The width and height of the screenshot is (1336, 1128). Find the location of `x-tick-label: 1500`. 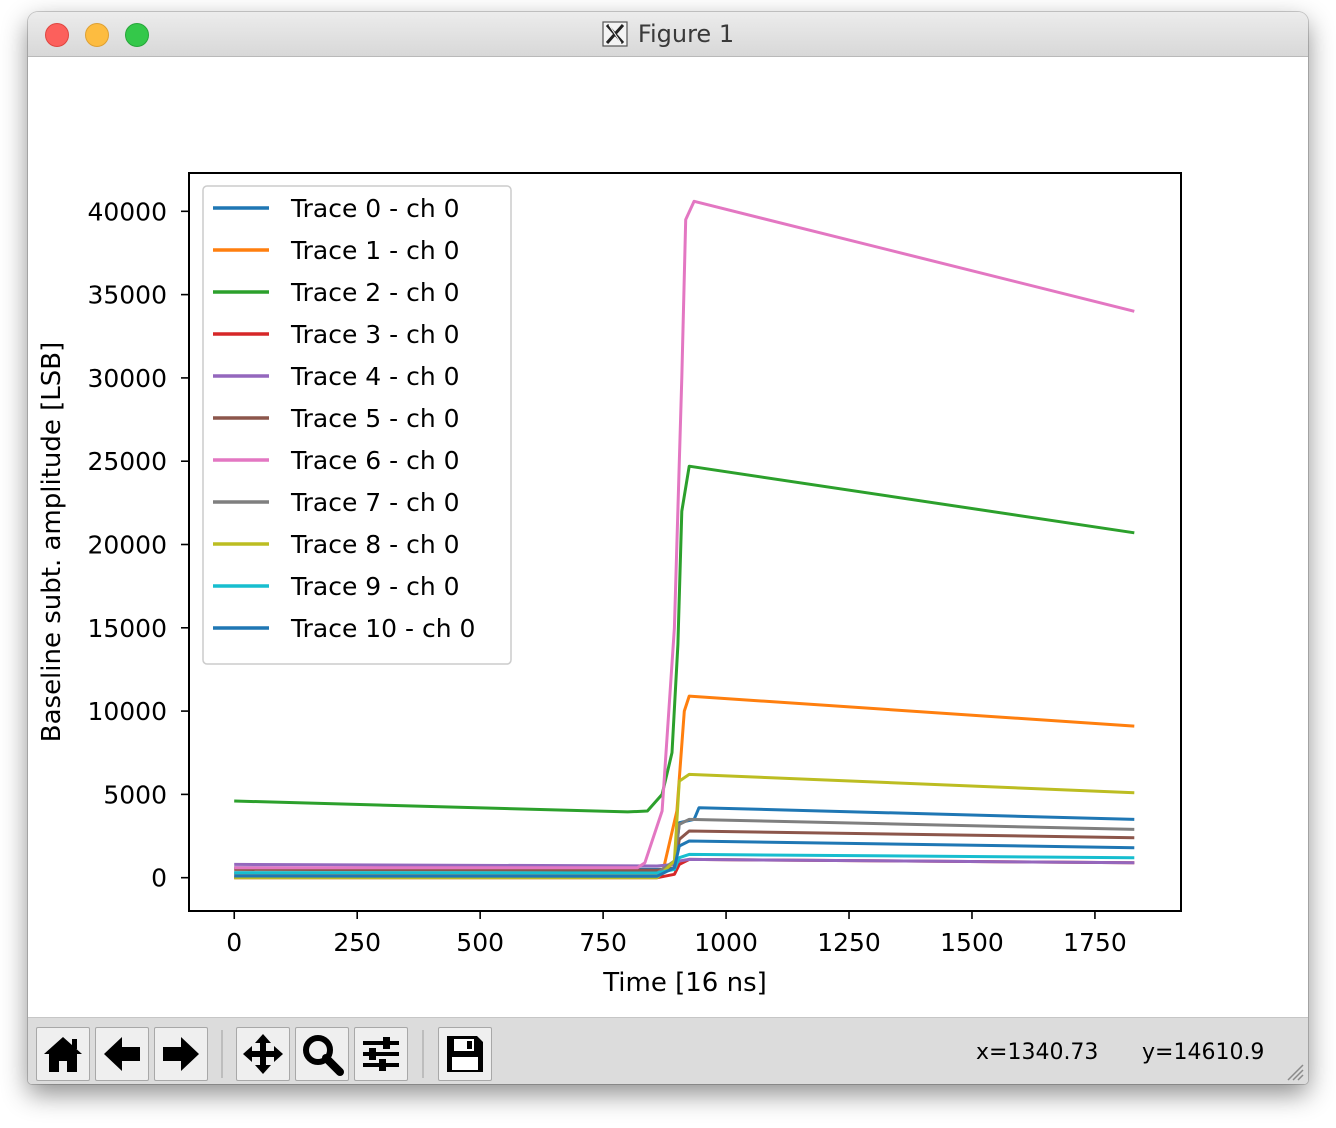

x-tick-label: 1500 is located at coordinates (972, 942).